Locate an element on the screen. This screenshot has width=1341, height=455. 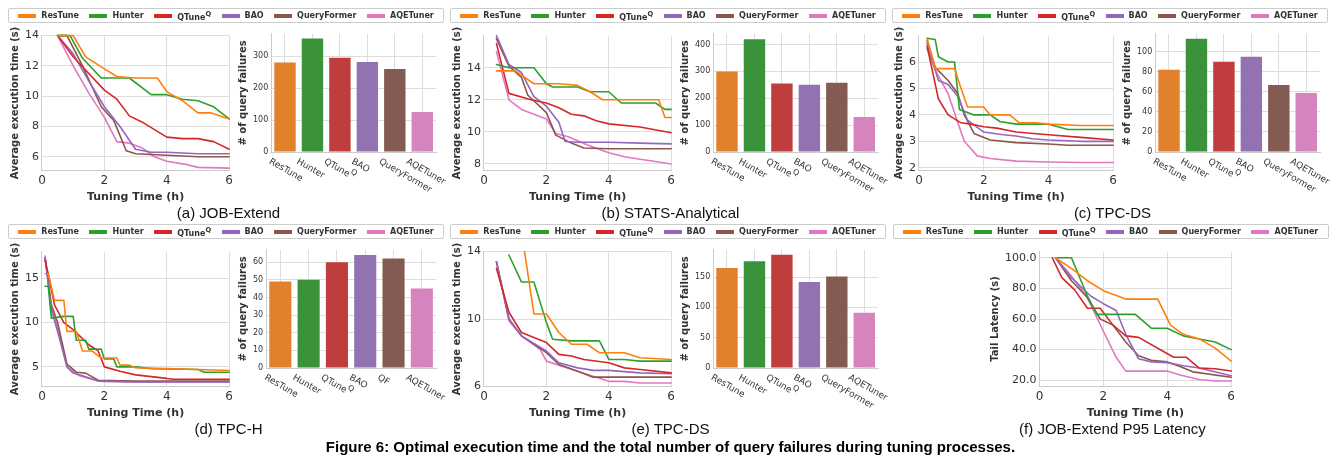
text: (c) TPC-DS is located at coordinates (1112, 213).